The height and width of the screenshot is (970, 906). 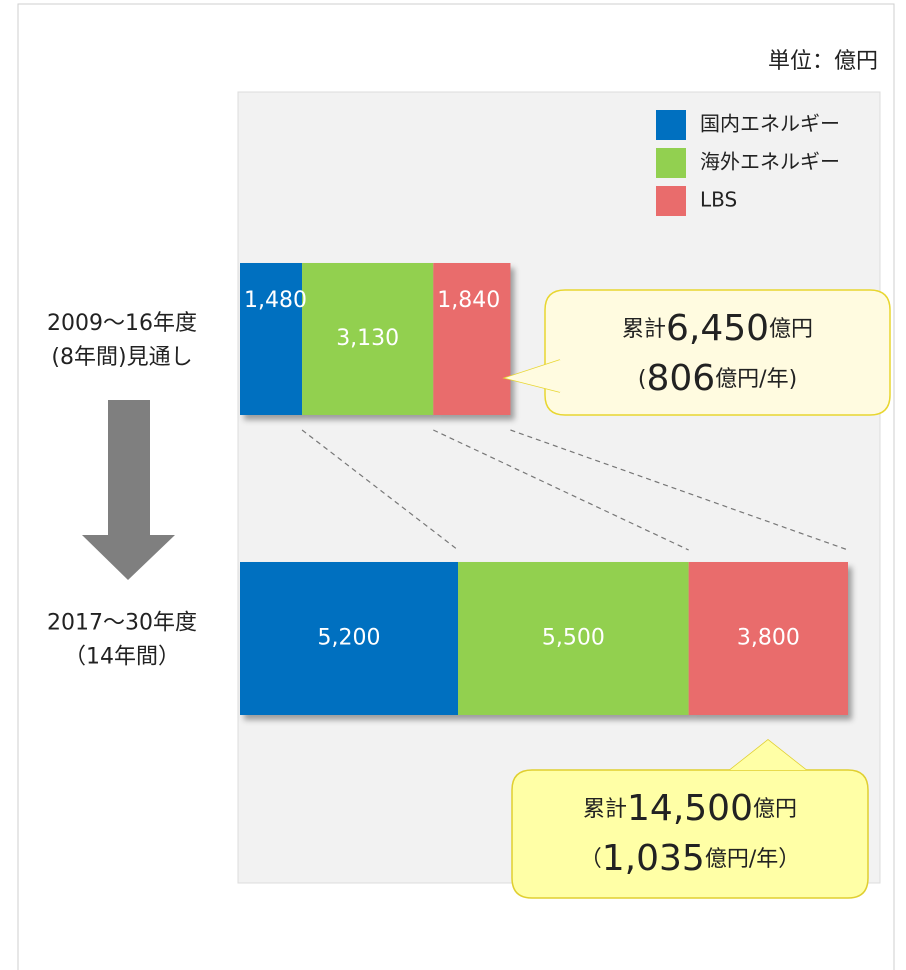 I want to click on value-label: 5,200, so click(x=349, y=638).